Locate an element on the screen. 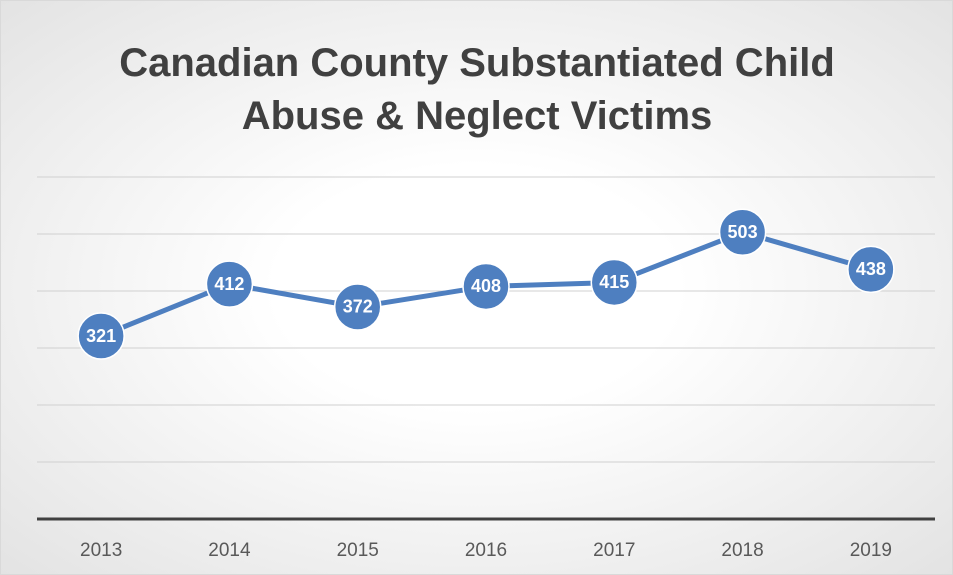  data-label: 415 is located at coordinates (614, 282).